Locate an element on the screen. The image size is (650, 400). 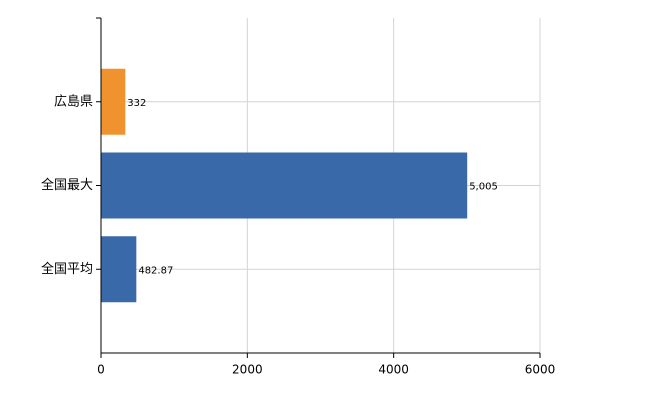
y-tick-label: 全国平均 is located at coordinates (67, 269).